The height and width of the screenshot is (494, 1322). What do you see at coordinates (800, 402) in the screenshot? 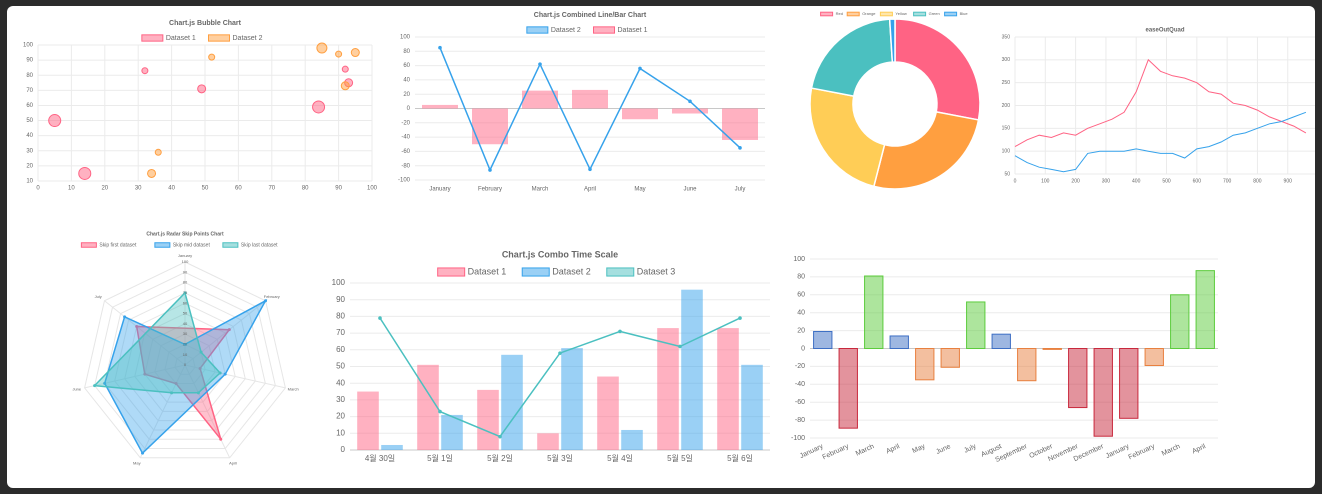
I see `y-tick-label: -60` at bounding box center [800, 402].